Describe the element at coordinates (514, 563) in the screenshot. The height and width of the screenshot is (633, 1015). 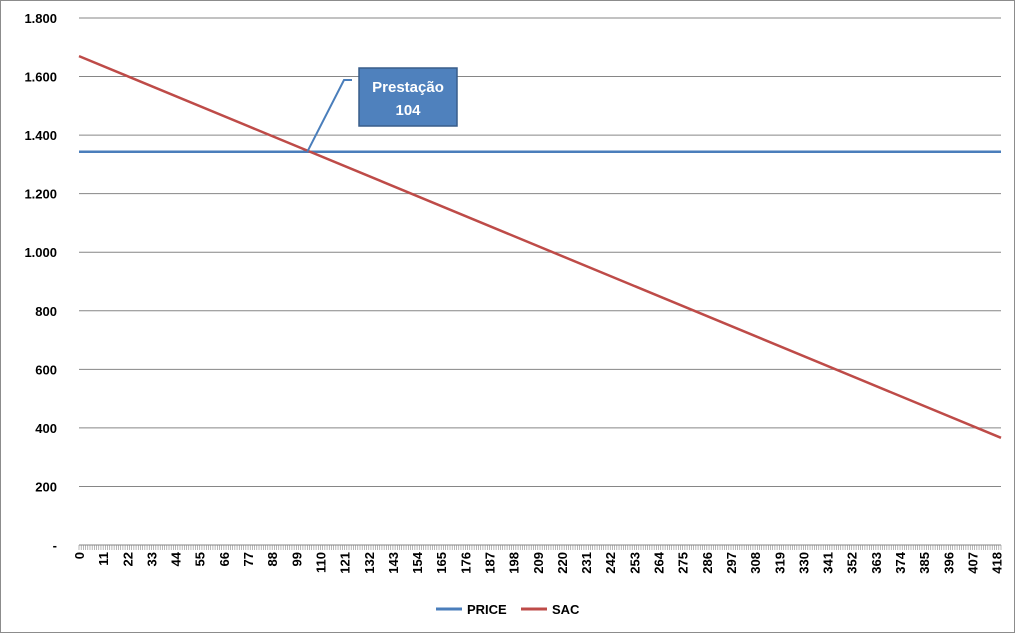
I see `x-tick-label: 198` at that location.